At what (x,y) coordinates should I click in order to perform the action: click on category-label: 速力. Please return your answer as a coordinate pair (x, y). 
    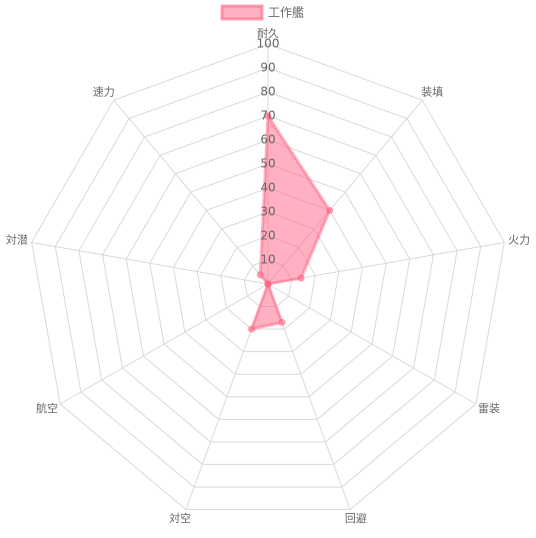
    Looking at the image, I should click on (104, 91).